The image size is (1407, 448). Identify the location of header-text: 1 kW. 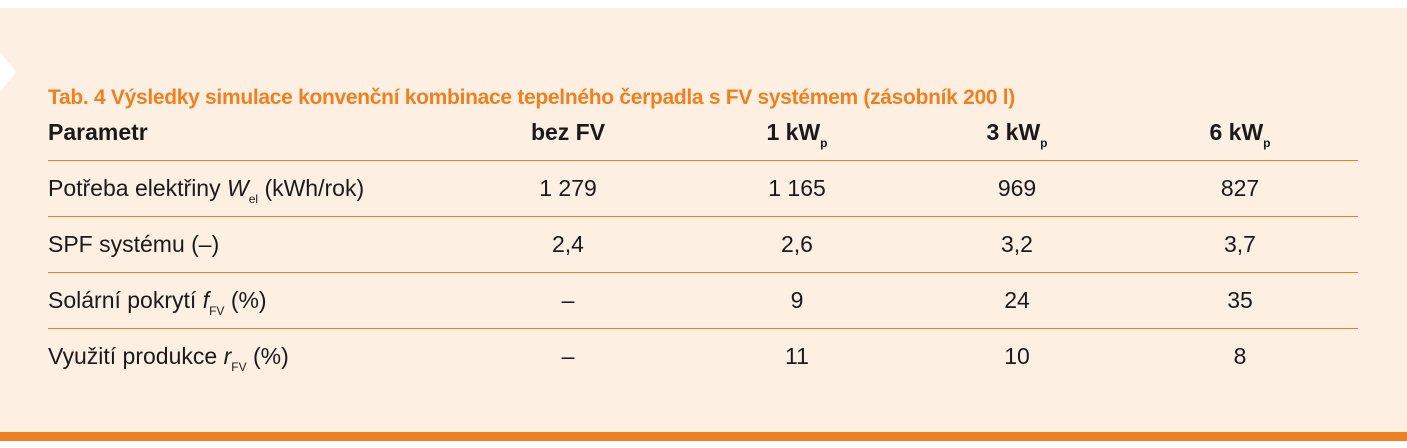
(793, 132).